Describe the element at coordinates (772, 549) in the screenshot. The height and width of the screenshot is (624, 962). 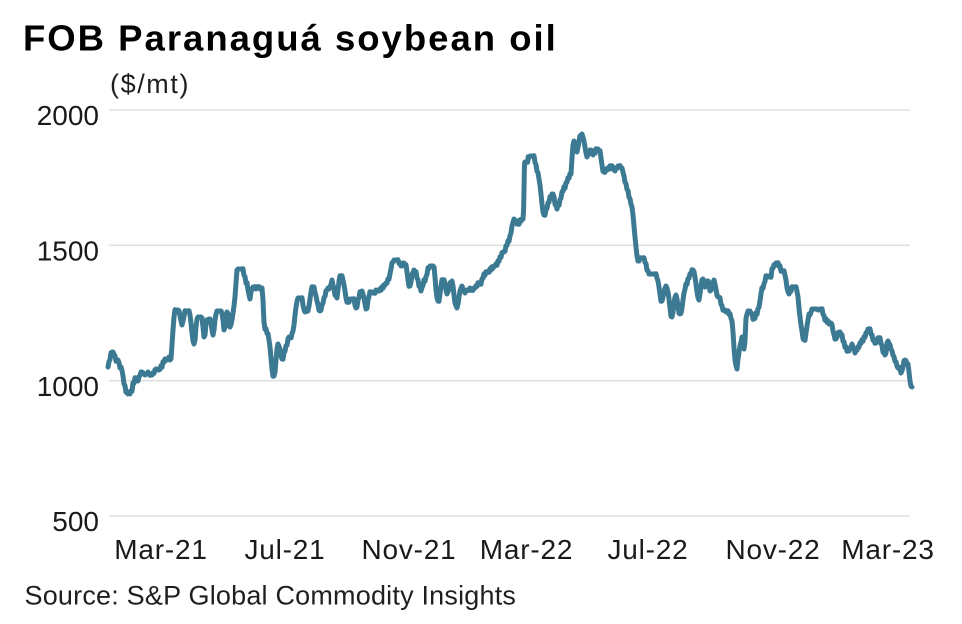
I see `svg-text: Nov-22` at that location.